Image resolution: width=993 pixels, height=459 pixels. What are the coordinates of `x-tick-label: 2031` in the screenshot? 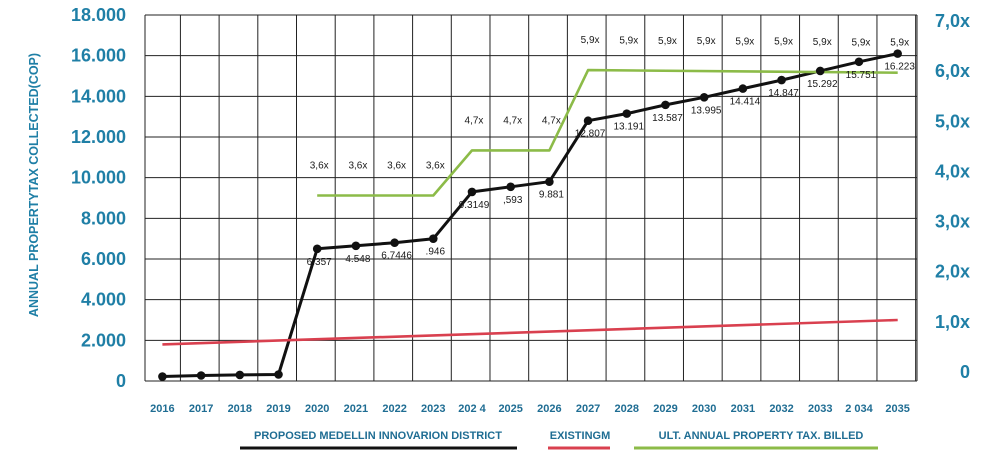 It's located at (743, 409).